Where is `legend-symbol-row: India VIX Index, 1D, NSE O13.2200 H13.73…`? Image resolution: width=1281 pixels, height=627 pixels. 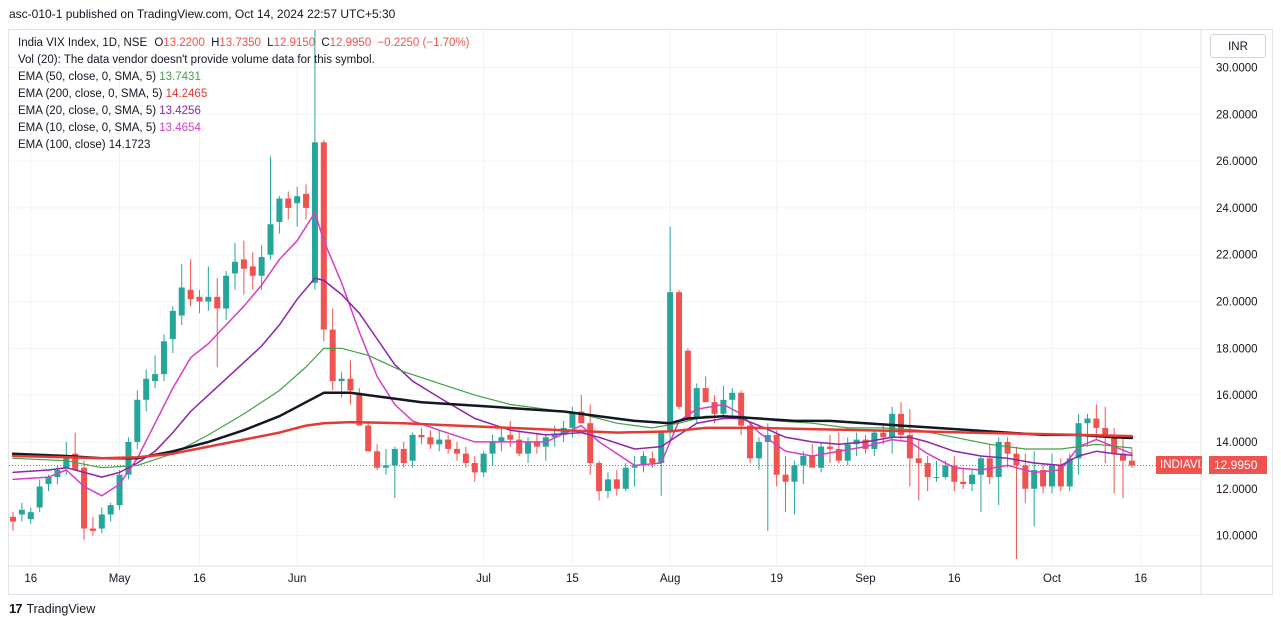
legend-symbol-row: India VIX Index, 1D, NSE O13.2200 H13.73… is located at coordinates (244, 43).